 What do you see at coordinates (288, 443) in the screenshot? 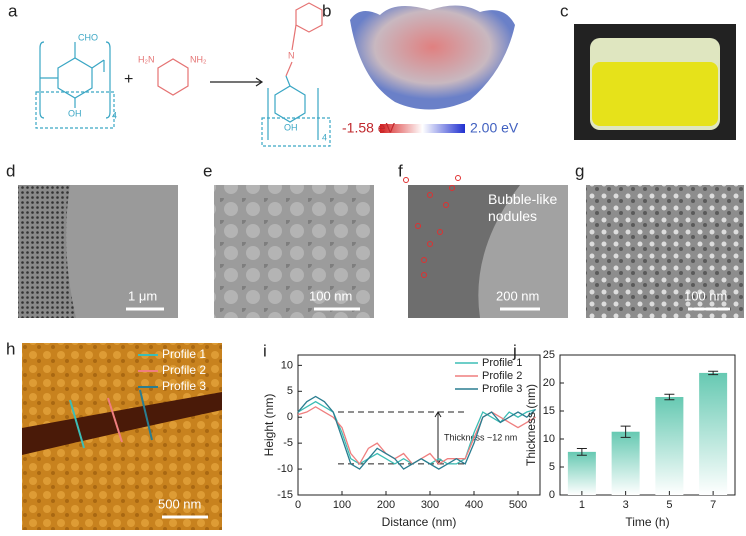
I see `y-tick-label: -5` at bounding box center [288, 443].